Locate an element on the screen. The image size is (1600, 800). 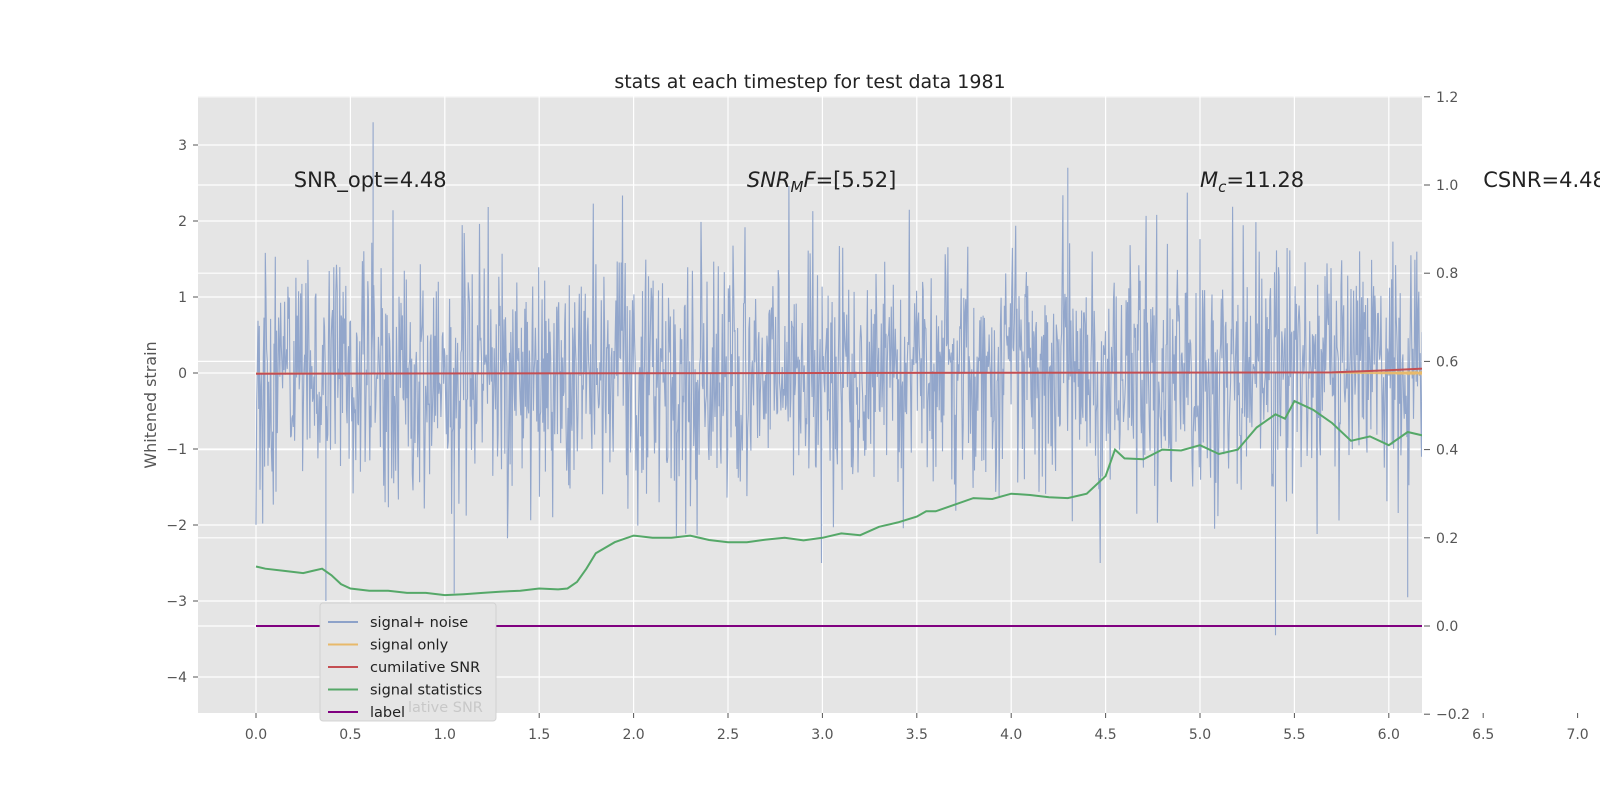
legend-signal-noise-label: signal+ noise is located at coordinates (419, 623).